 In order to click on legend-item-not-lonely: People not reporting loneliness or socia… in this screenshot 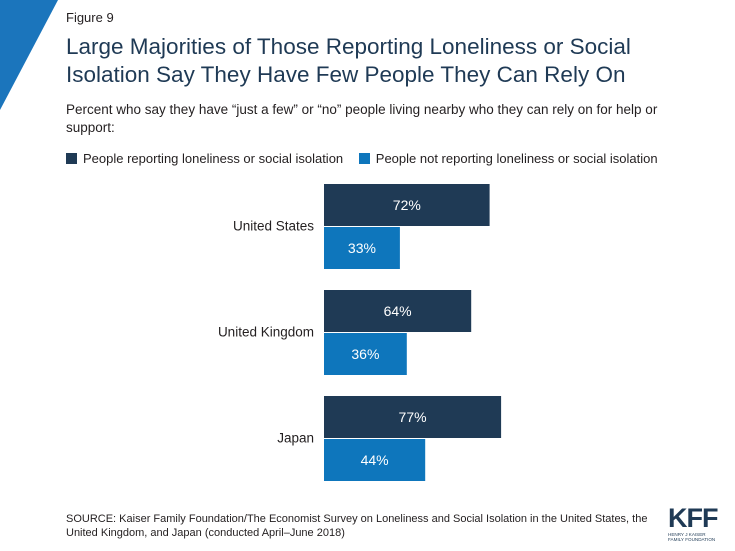, I will do `click(508, 158)`.